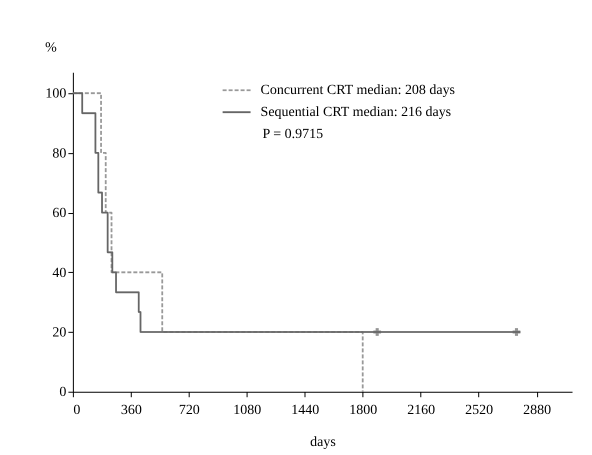 This screenshot has width=592, height=455. I want to click on y-tick-label: 0, so click(62, 392).